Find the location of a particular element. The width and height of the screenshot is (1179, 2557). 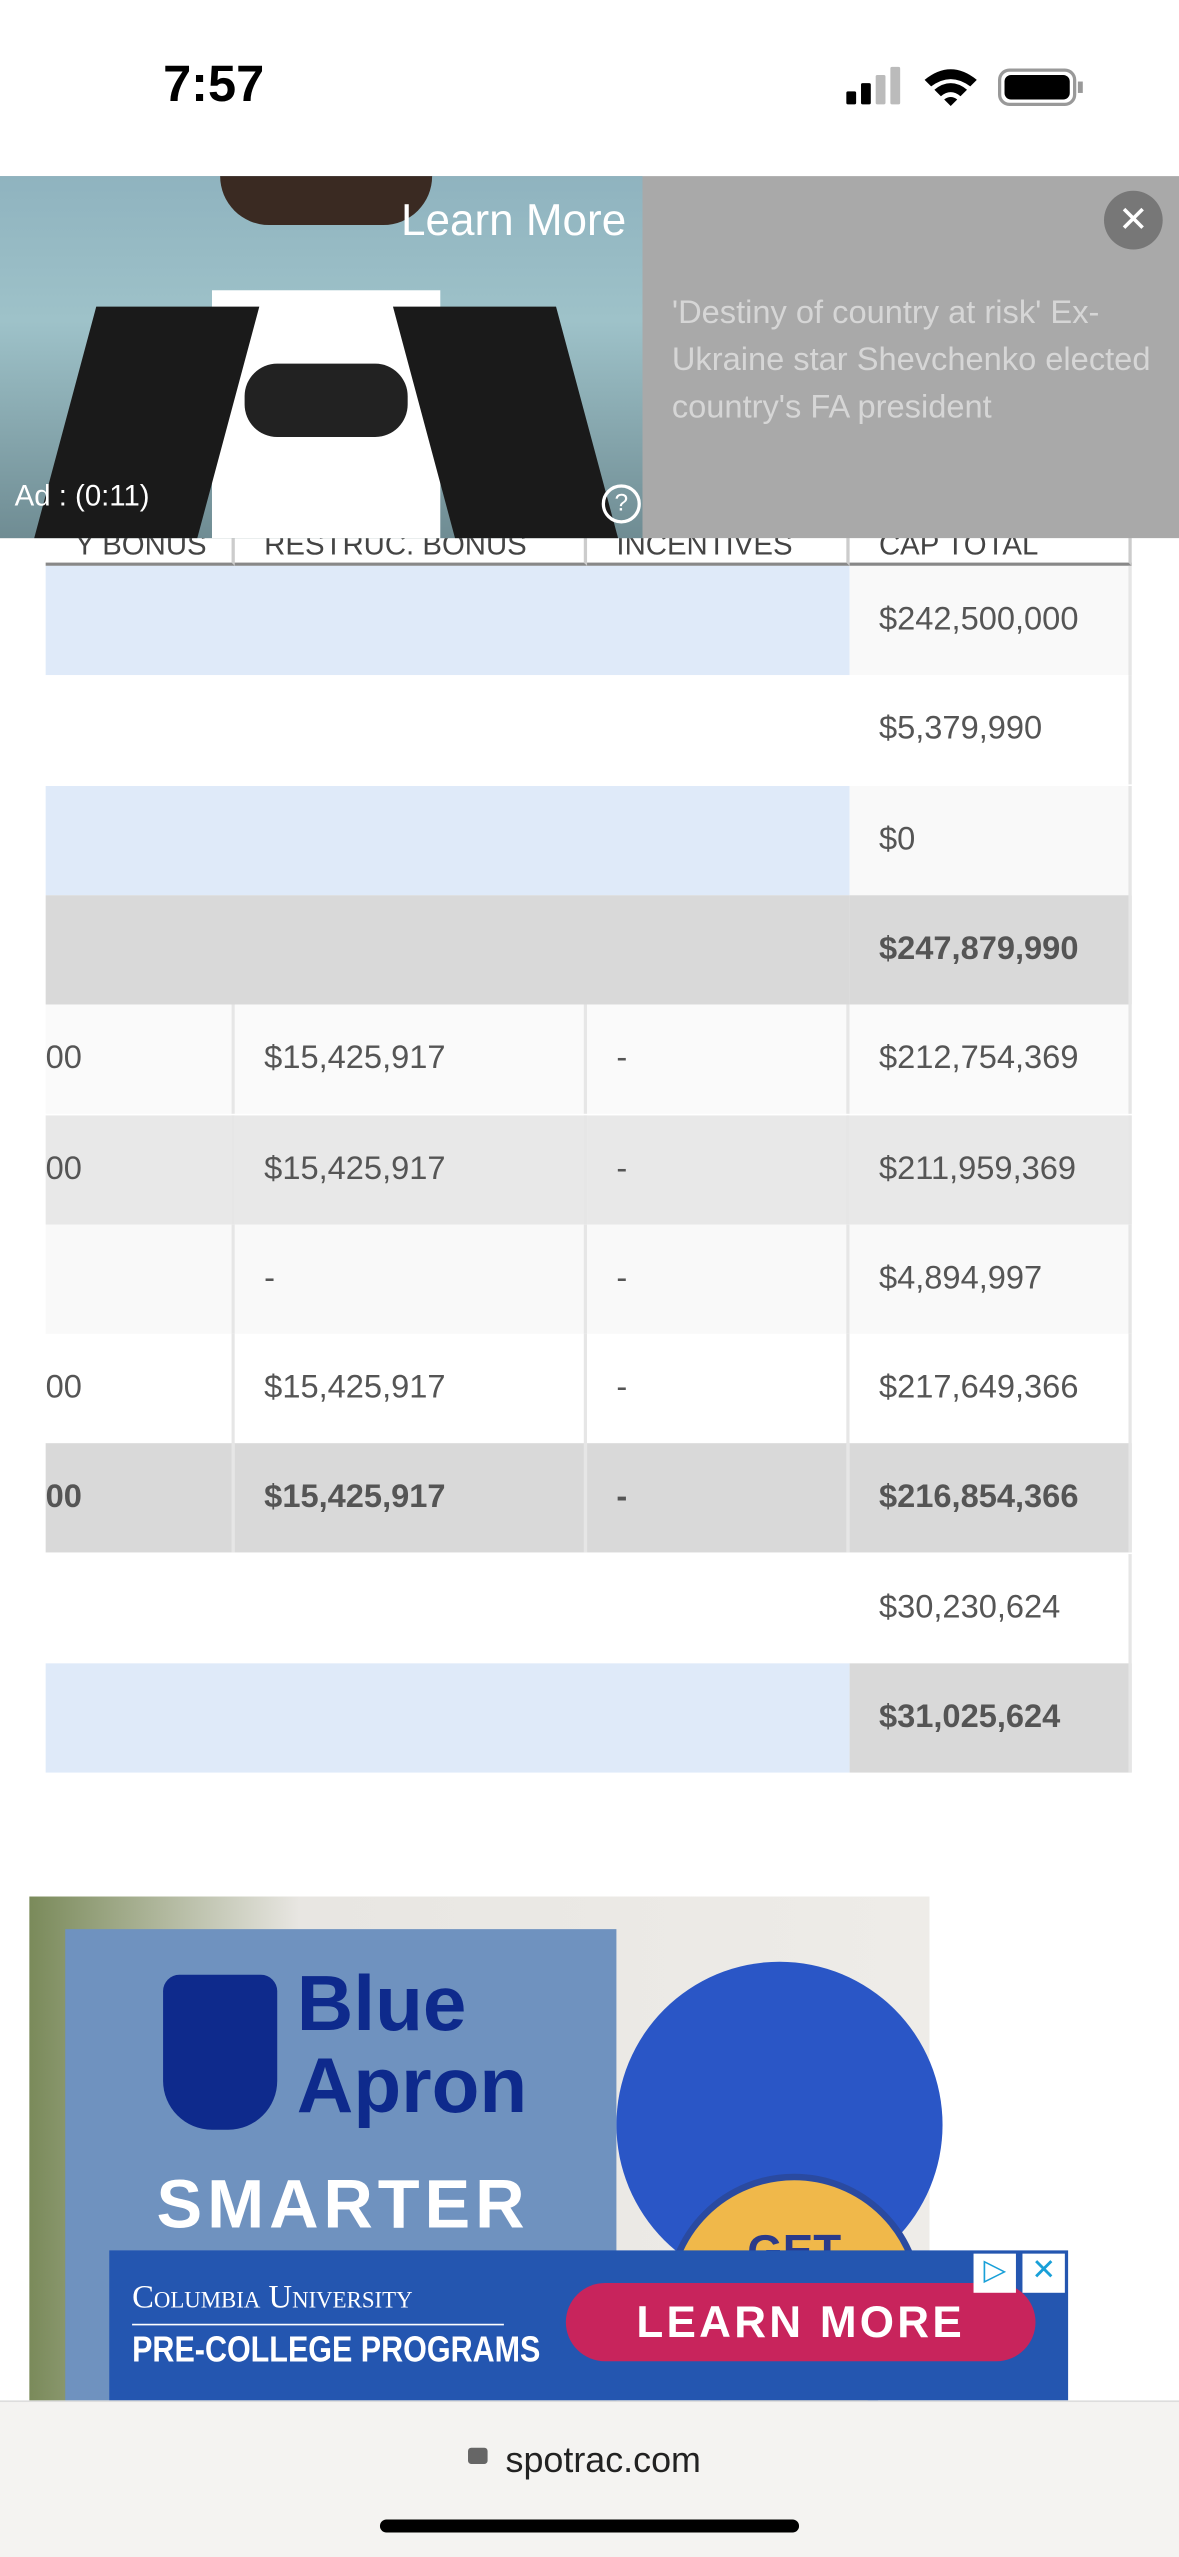

adchoices: ▷ is located at coordinates (994, 2273).